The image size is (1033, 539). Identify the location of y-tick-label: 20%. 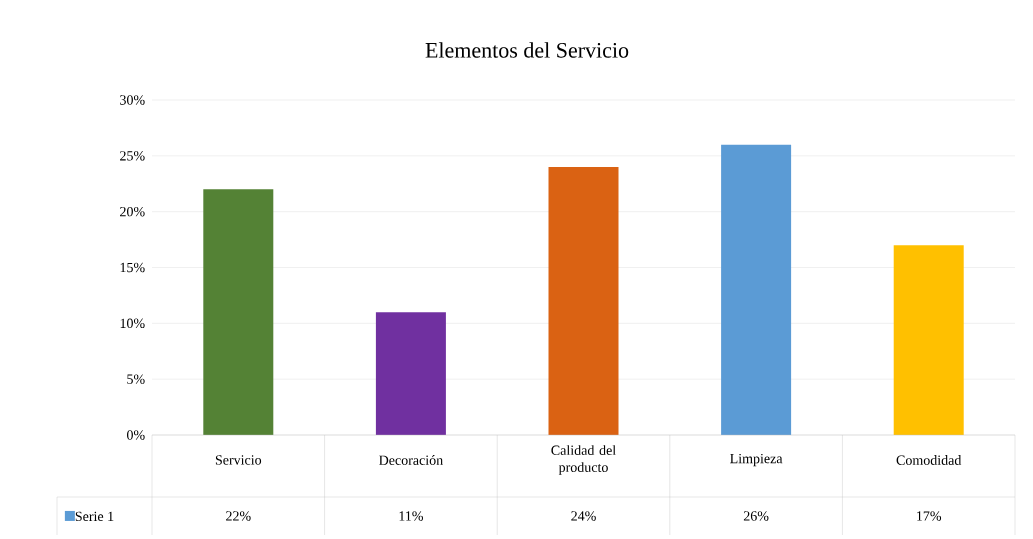
(132, 211).